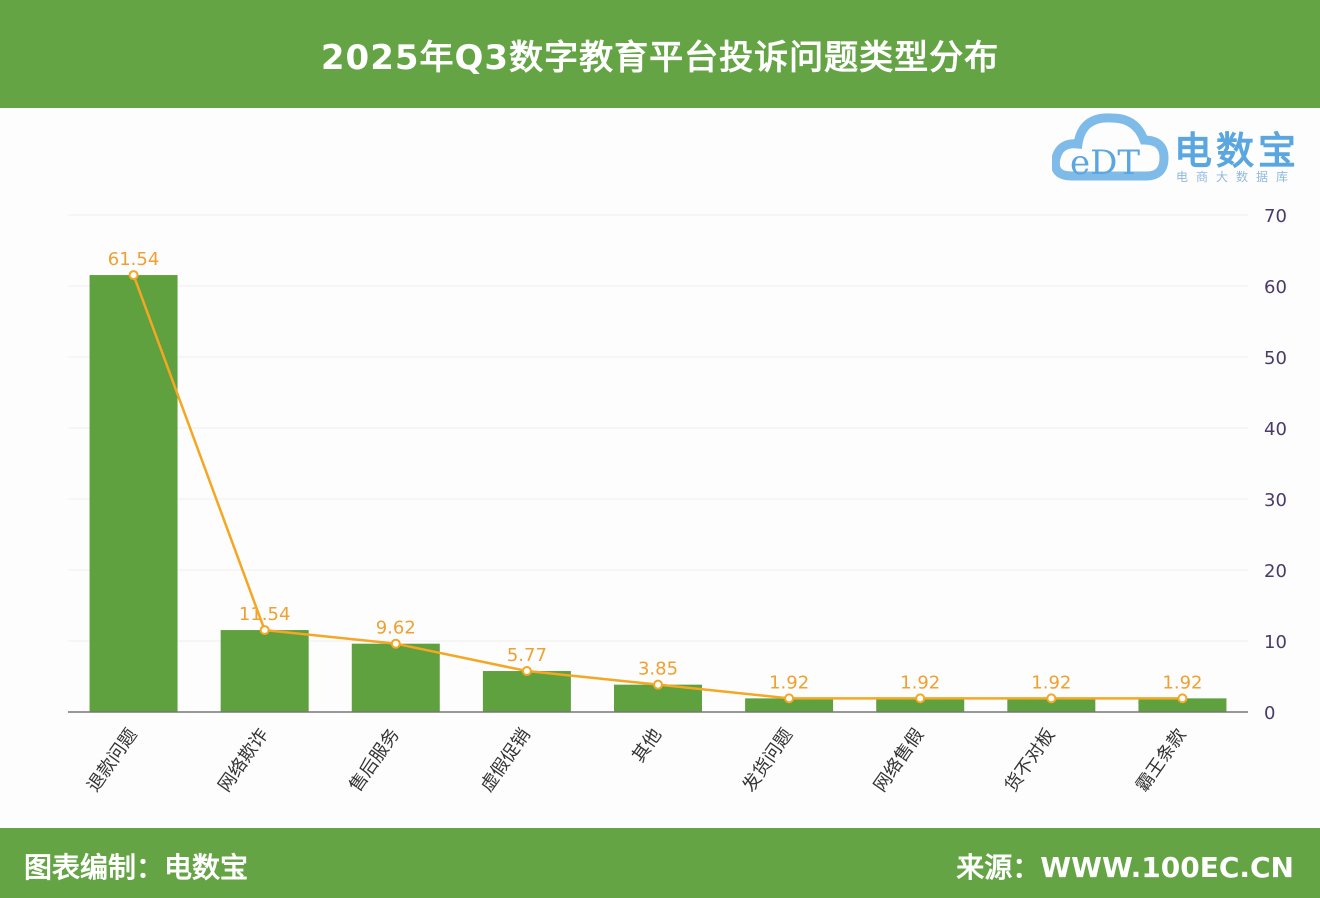  What do you see at coordinates (1269, 713) in the screenshot?
I see `y-tick-label: 0` at bounding box center [1269, 713].